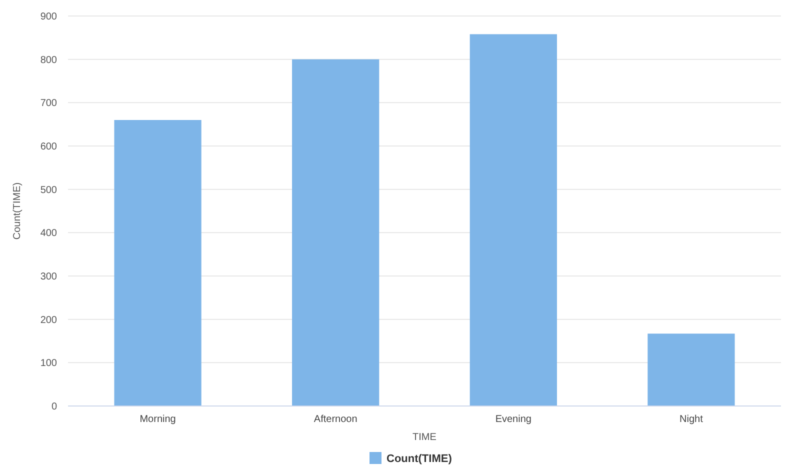  What do you see at coordinates (49, 277) in the screenshot?
I see `y-tick-label: 300` at bounding box center [49, 277].